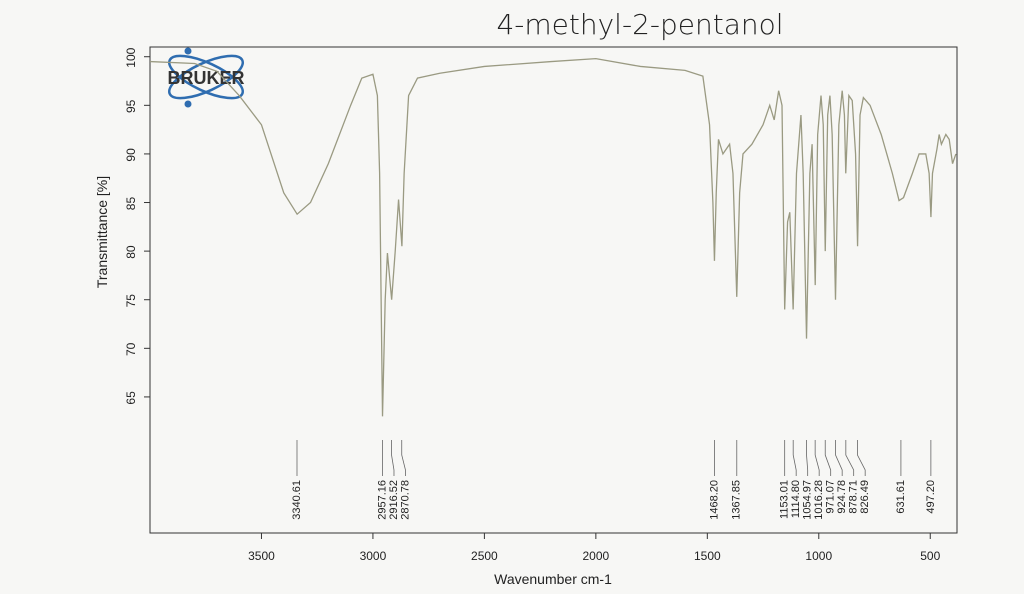 Image resolution: width=1024 pixels, height=594 pixels. I want to click on peak-label: 2870.78, so click(405, 500).